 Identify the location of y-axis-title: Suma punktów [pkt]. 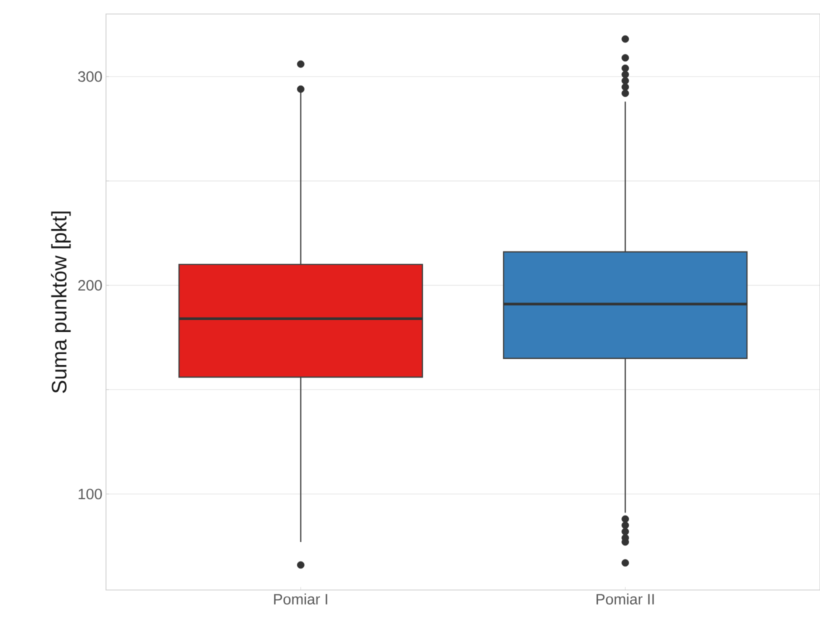
(60, 302).